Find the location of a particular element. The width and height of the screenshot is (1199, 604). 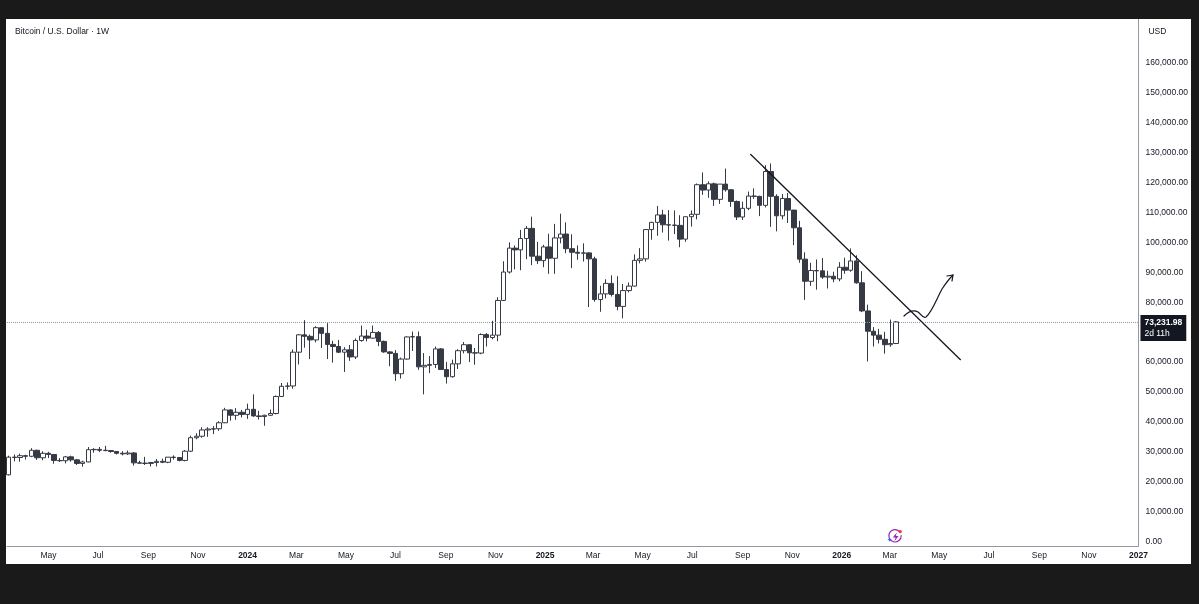

y-tick-label: 140,000.00 is located at coordinates (1167, 122).